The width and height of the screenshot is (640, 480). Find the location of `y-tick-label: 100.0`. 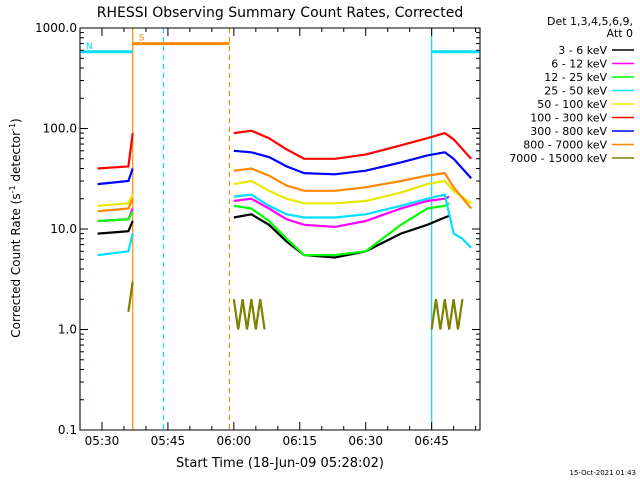

y-tick-label: 100.0 is located at coordinates (60, 129).